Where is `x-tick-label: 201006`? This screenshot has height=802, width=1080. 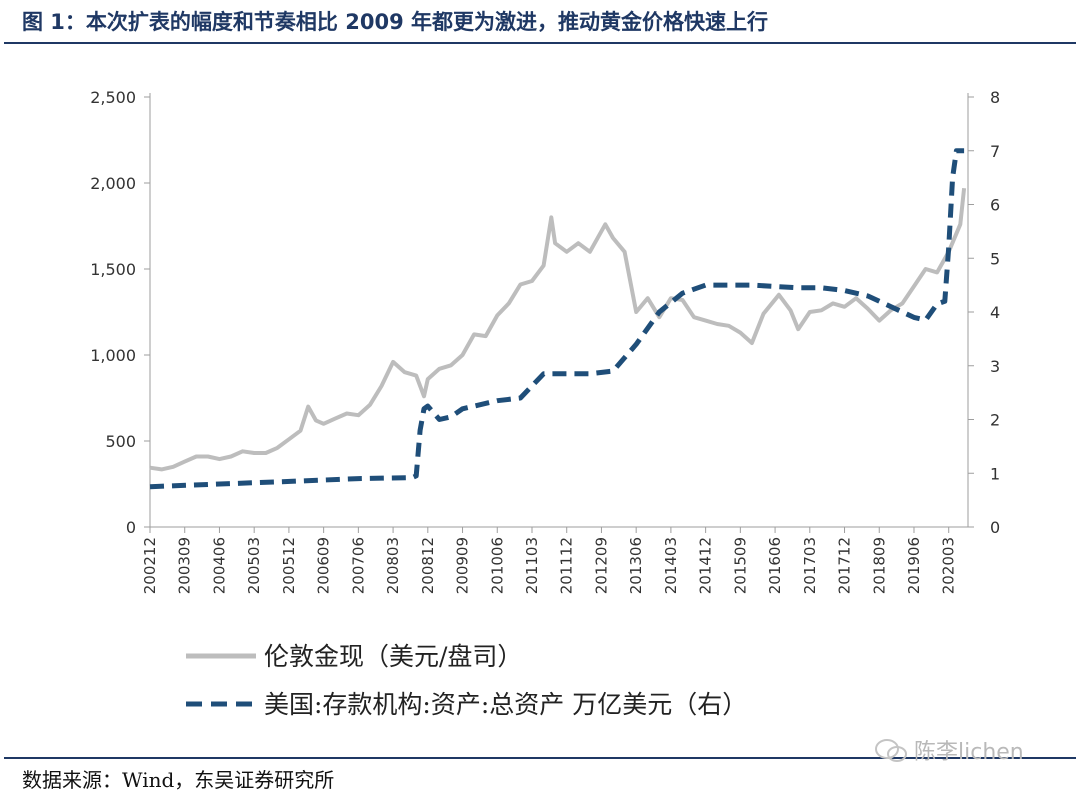
x-tick-label: 201006 is located at coordinates (497, 565).